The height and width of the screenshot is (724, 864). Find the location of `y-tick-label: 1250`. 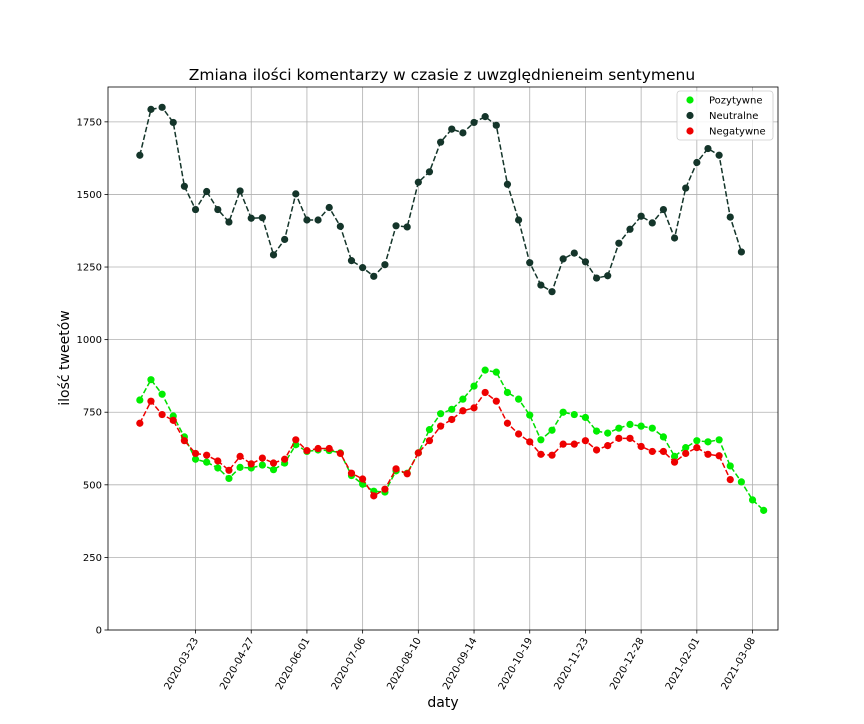

y-tick-label: 1250 is located at coordinates (89, 268).